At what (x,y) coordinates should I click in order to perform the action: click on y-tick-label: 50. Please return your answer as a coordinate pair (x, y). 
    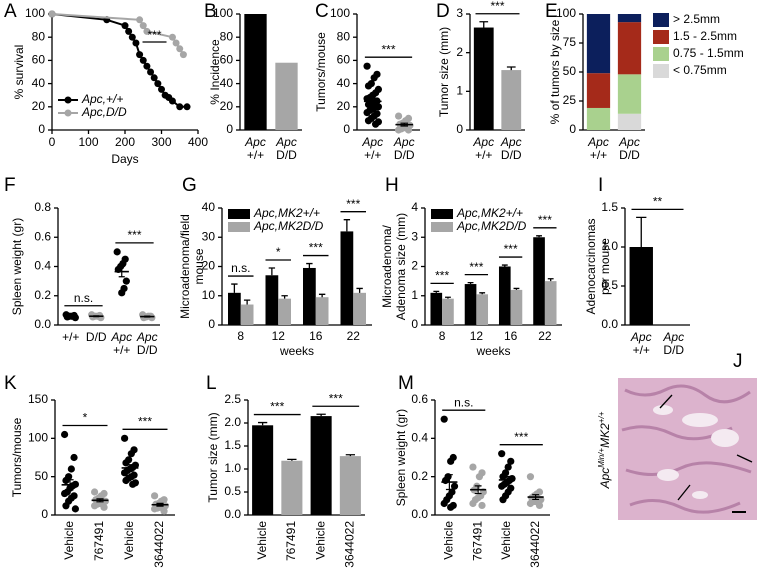
    Looking at the image, I should click on (570, 71).